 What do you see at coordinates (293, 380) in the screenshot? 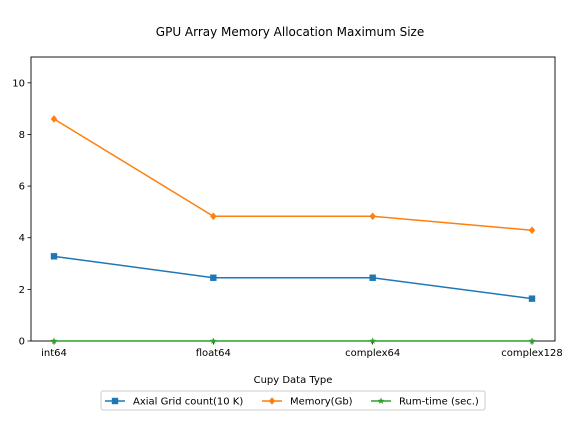
I see `x-axis-label: Cupy Data Type` at bounding box center [293, 380].